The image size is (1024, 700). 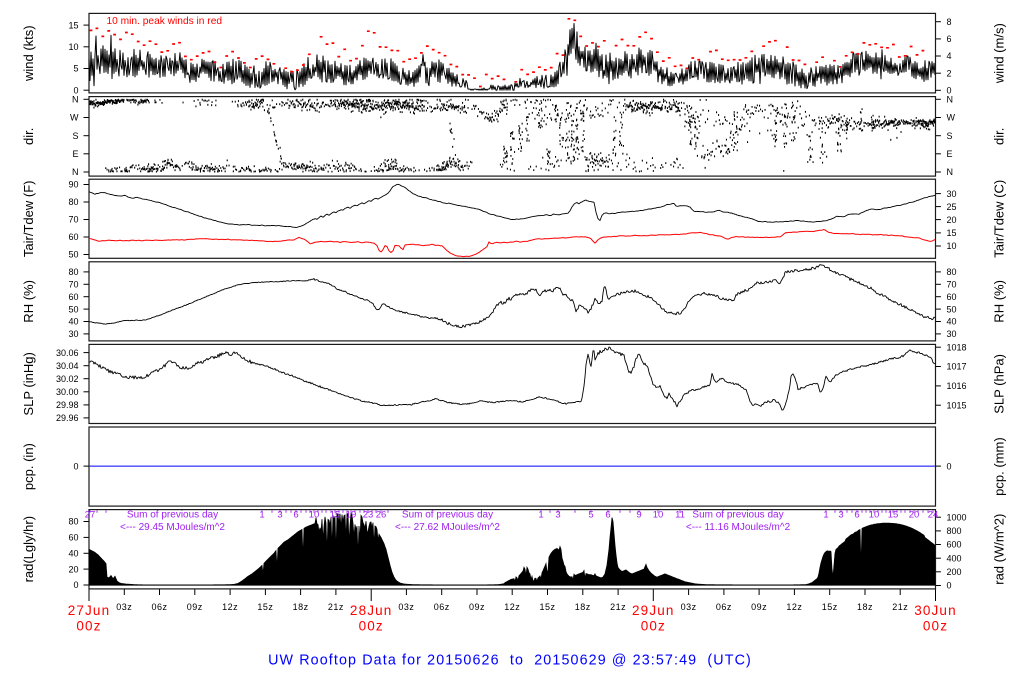 What do you see at coordinates (351, 514) in the screenshot?
I see `svg-text: 19` at bounding box center [351, 514].